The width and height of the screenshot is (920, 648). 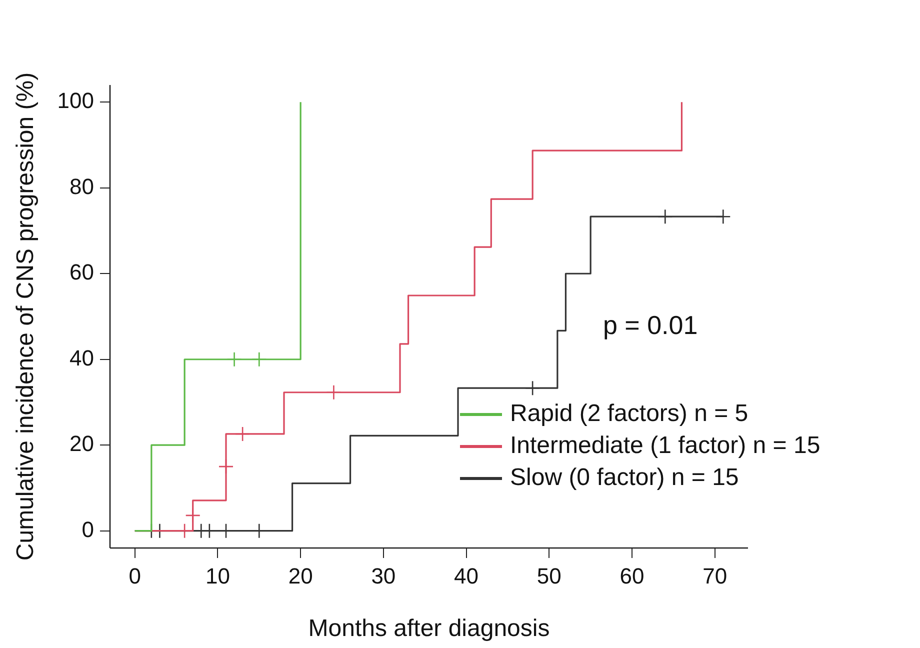 What do you see at coordinates (82, 272) in the screenshot?
I see `y-tick-label: 60` at bounding box center [82, 272].